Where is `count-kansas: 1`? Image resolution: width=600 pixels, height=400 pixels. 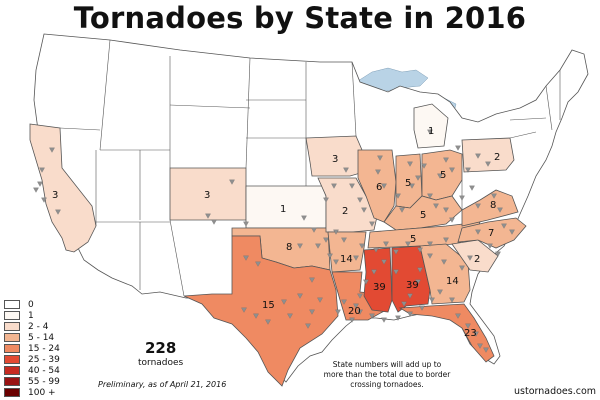
count-kansas: 1 is located at coordinates (283, 209).